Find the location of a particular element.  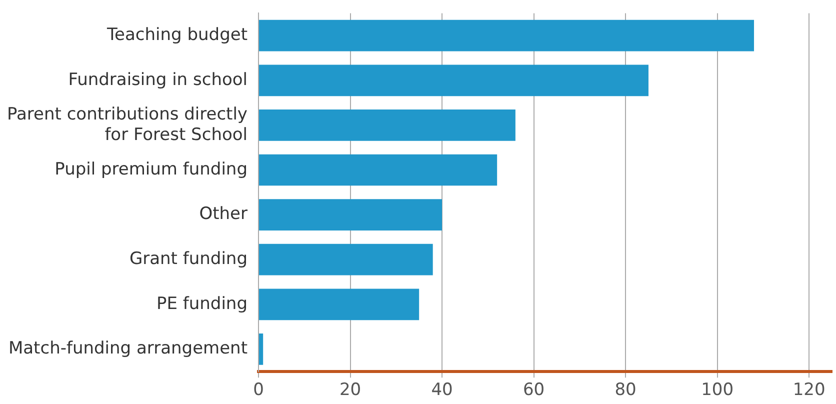

x-tick-label: 120 is located at coordinates (809, 390).